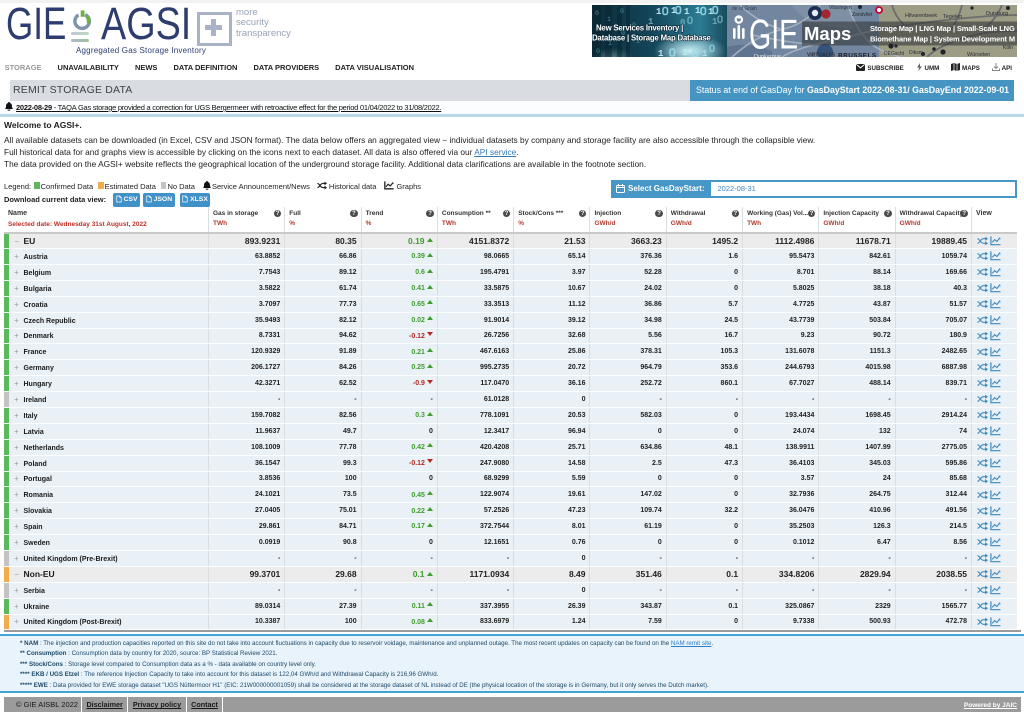  What do you see at coordinates (639, 27) in the screenshot?
I see `svg-text: New Services Inventory |` at bounding box center [639, 27].